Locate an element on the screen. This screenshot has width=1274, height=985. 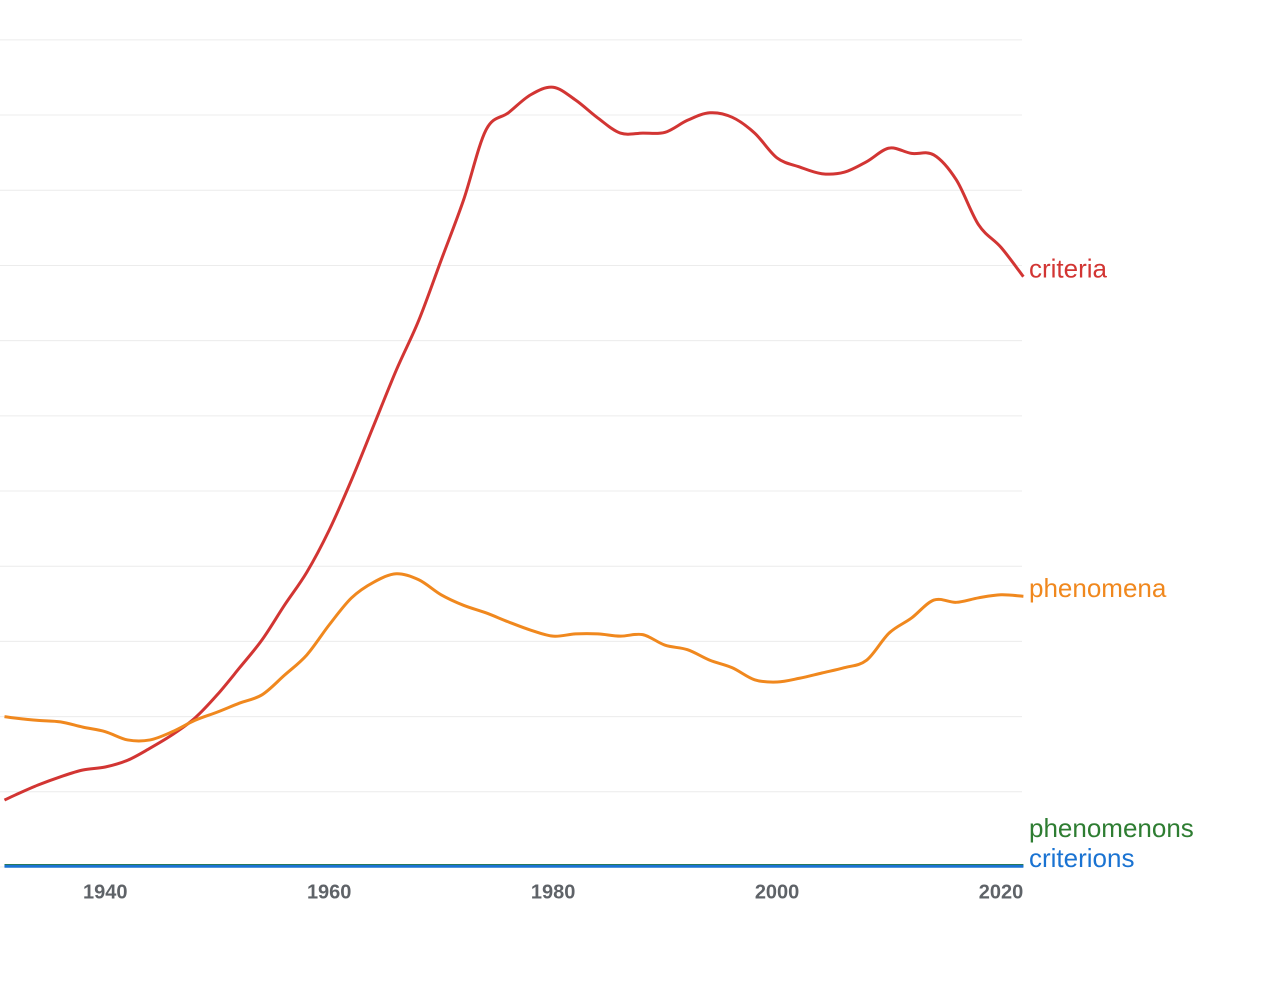
legend-label: criteria is located at coordinates (1068, 269).